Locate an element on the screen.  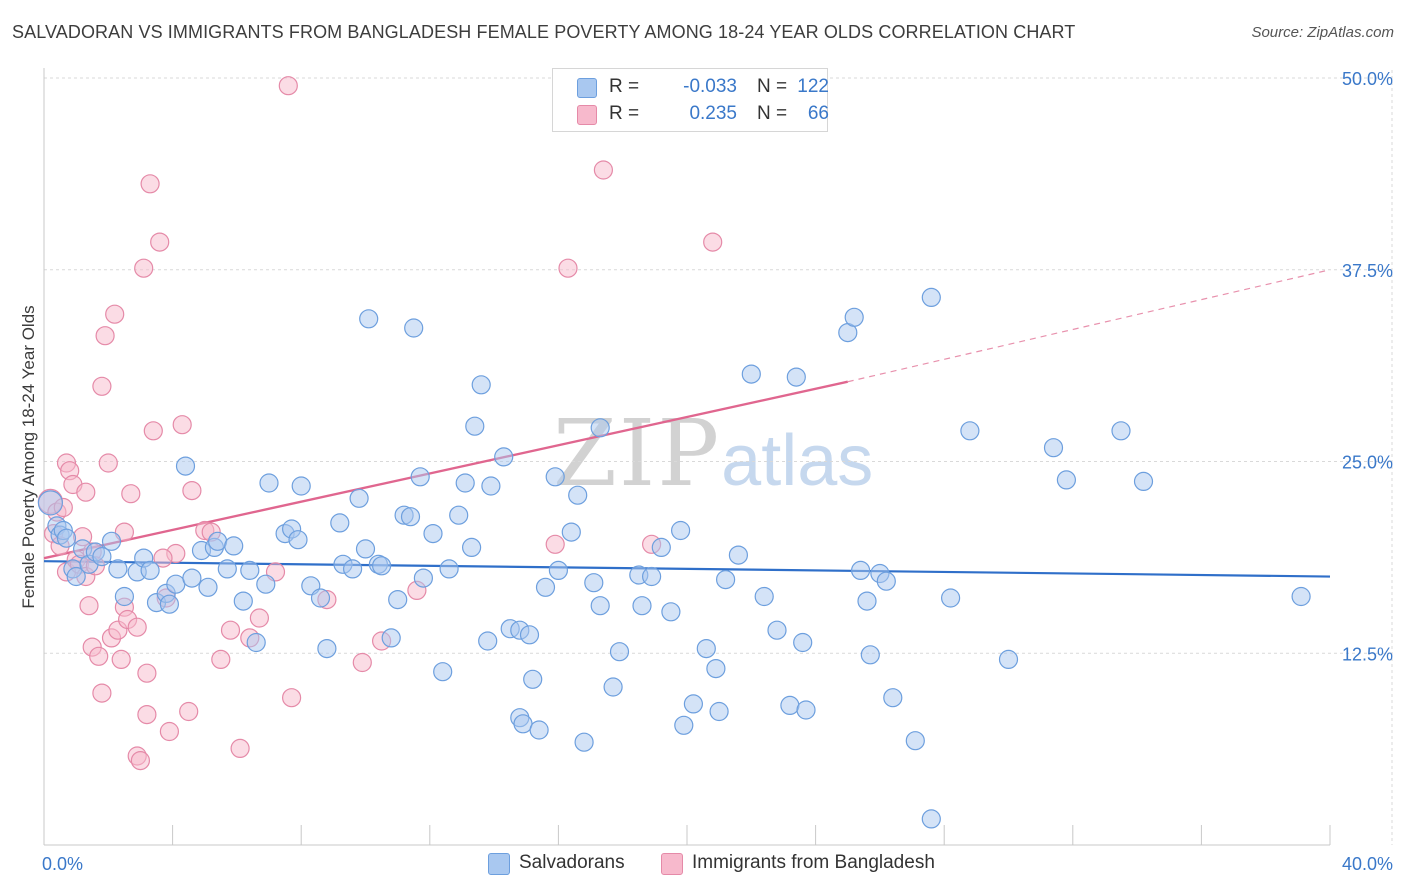
y-axis-label: Female Poverty Among 18-24 Year Olds is located at coordinates (28, 457).